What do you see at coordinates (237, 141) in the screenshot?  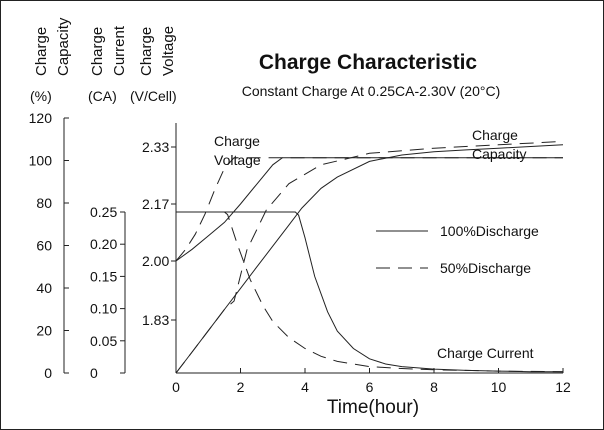 I see `voltage-curve-label-line1: Charge` at bounding box center [237, 141].